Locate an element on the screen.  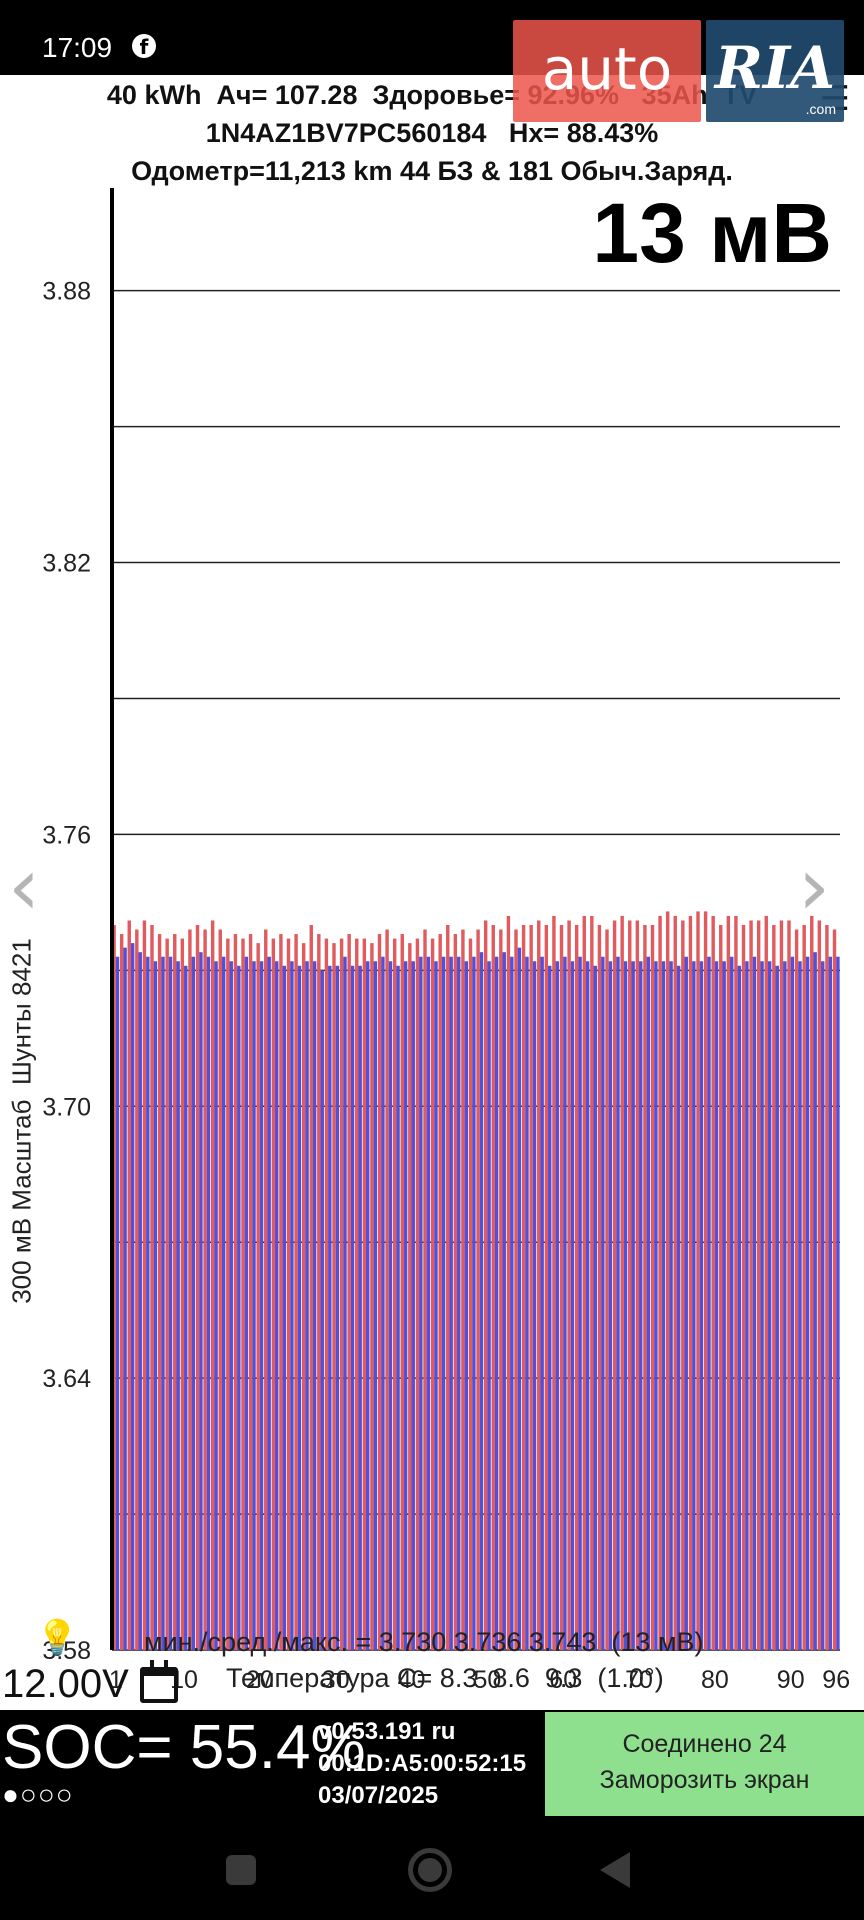
home-icon is located at coordinates (430, 1870).